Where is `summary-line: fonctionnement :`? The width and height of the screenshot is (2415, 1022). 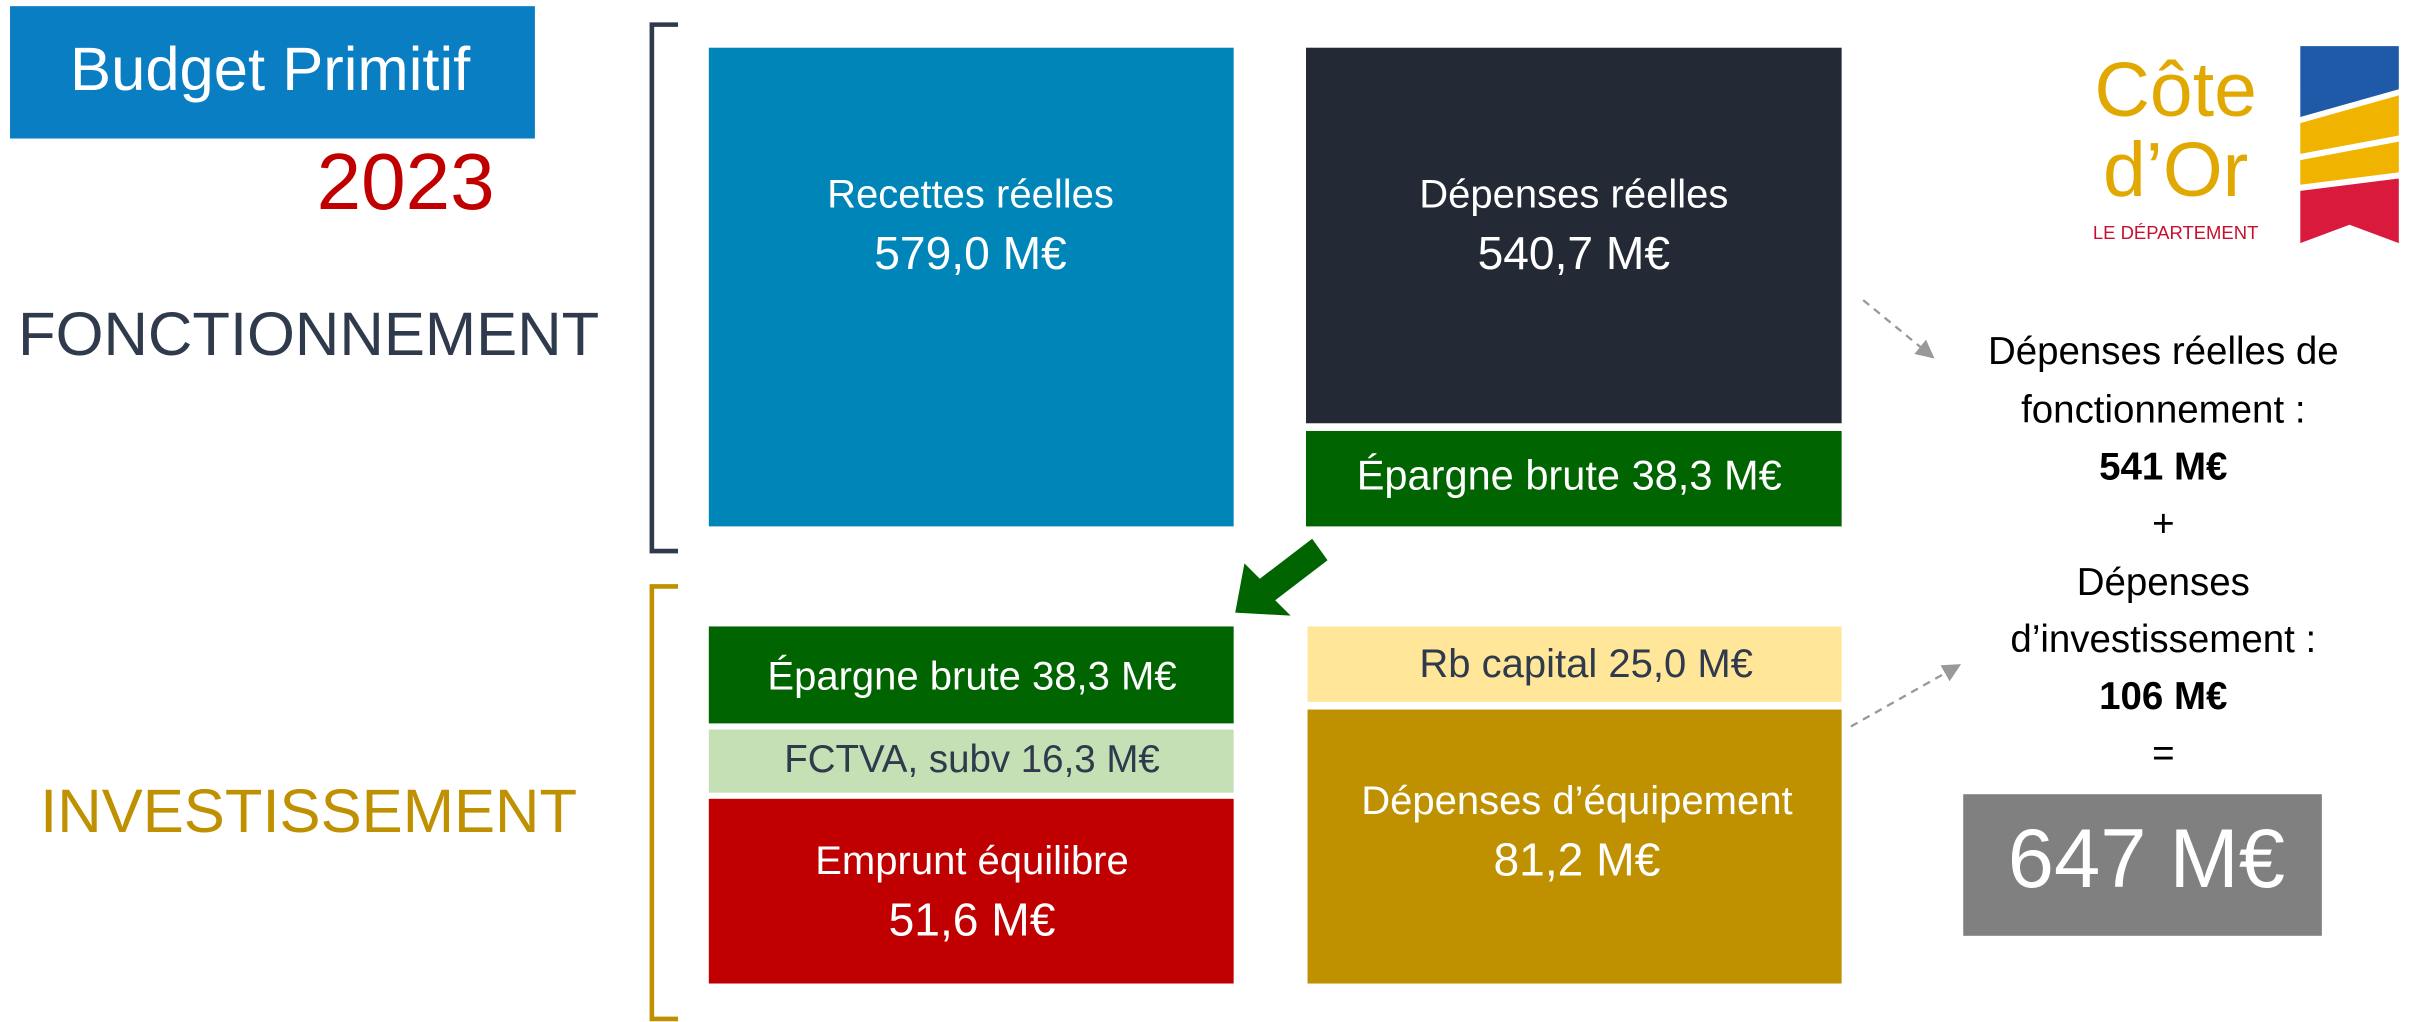
summary-line: fonctionnement : is located at coordinates (2163, 410).